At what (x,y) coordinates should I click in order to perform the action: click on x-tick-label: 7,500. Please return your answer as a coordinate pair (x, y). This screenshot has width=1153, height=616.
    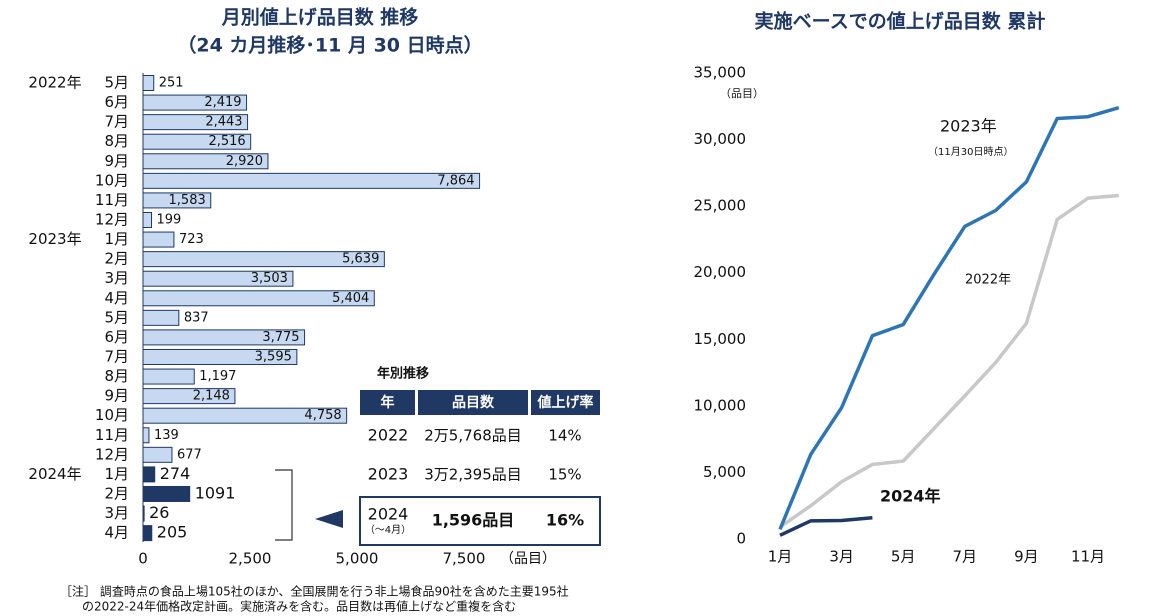
    Looking at the image, I should click on (464, 559).